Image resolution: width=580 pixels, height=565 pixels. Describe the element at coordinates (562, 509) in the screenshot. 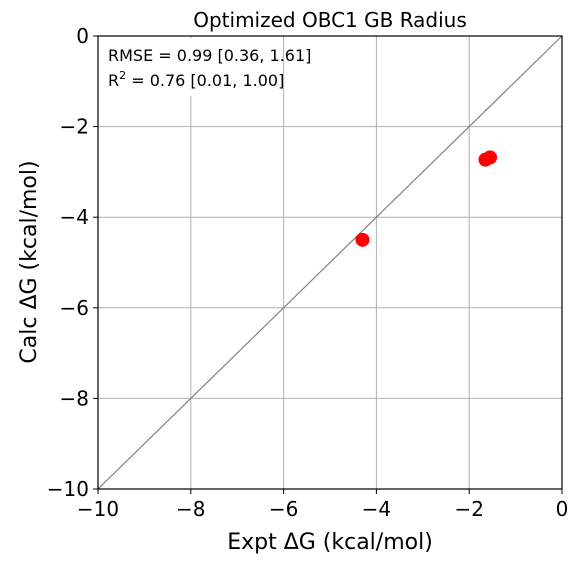

I see `x-tick-label: 0` at that location.